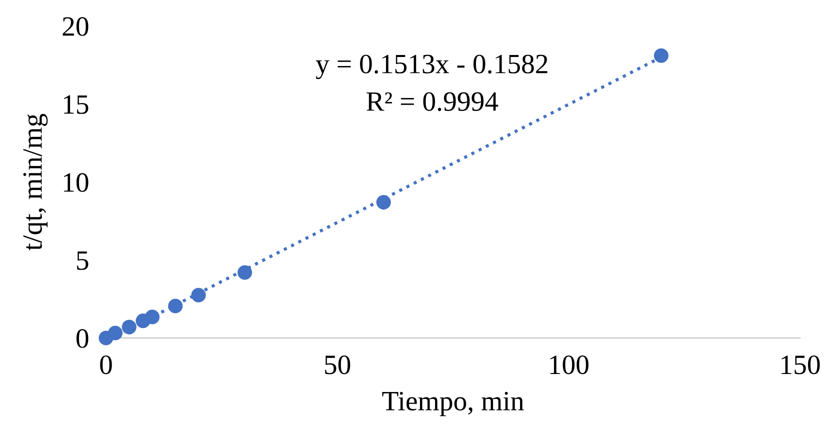 The width and height of the screenshot is (828, 437). What do you see at coordinates (569, 364) in the screenshot?
I see `x-tick-label: 100` at bounding box center [569, 364].